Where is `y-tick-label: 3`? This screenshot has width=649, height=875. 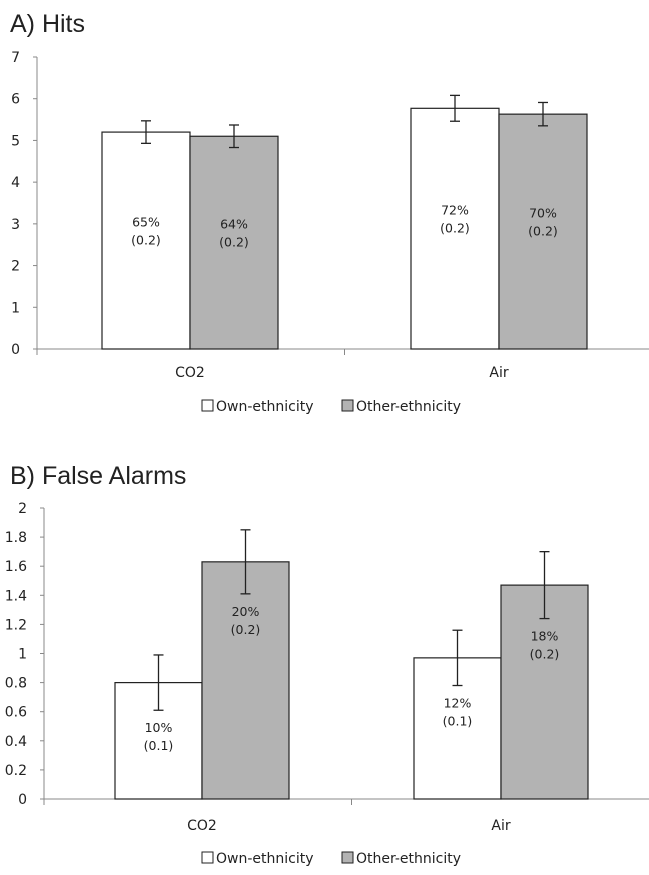 y-tick-label: 3 is located at coordinates (15, 225).